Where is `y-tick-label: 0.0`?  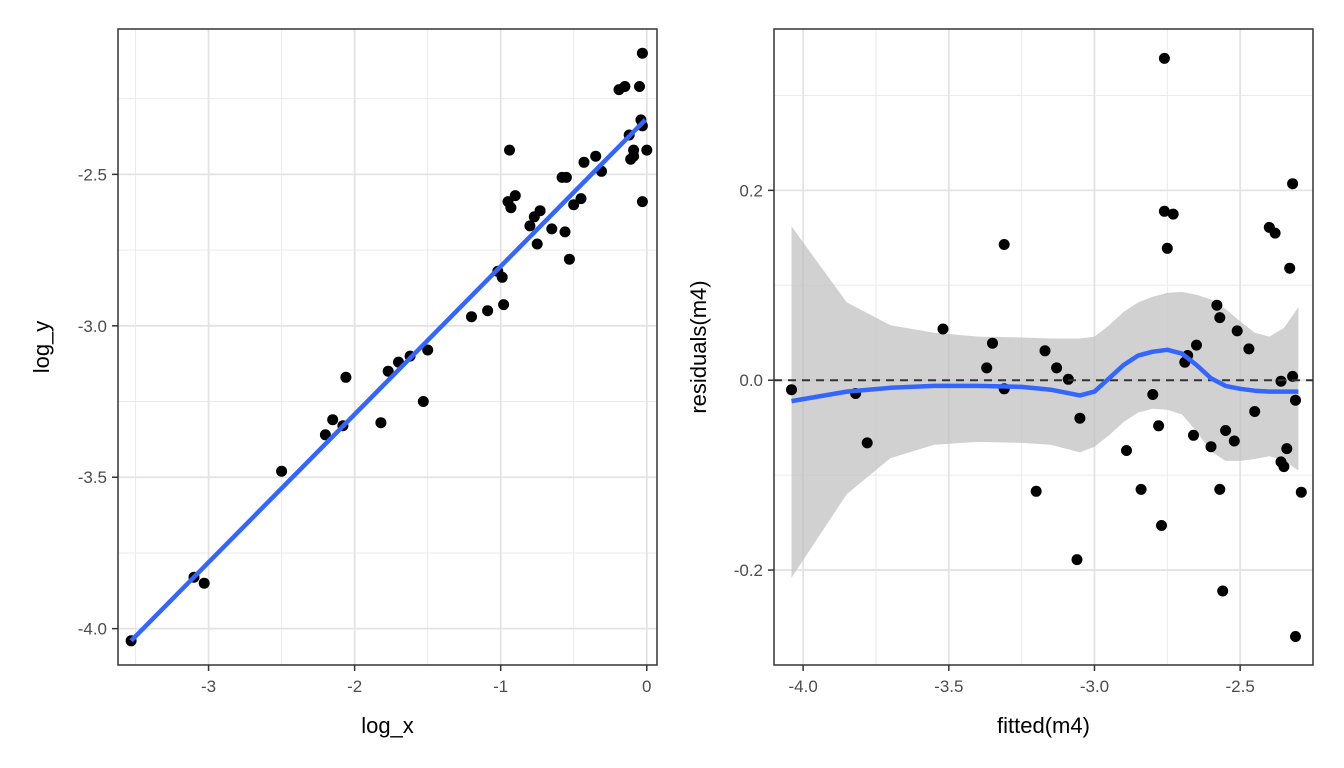
y-tick-label: 0.0 is located at coordinates (751, 380).